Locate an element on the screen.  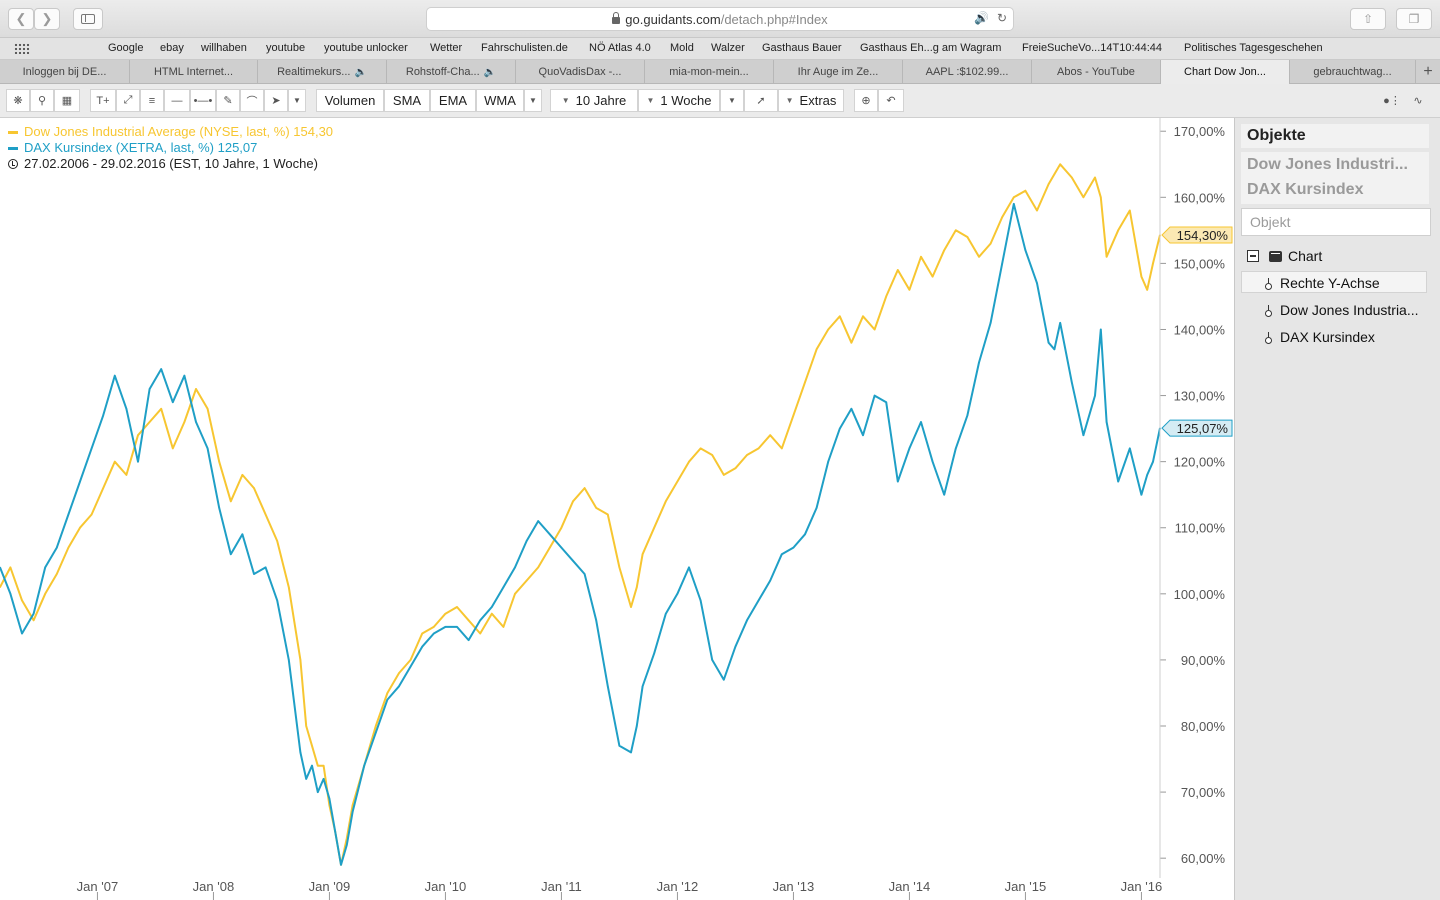
interval-select: ▼ 1 Woche is located at coordinates (679, 100).